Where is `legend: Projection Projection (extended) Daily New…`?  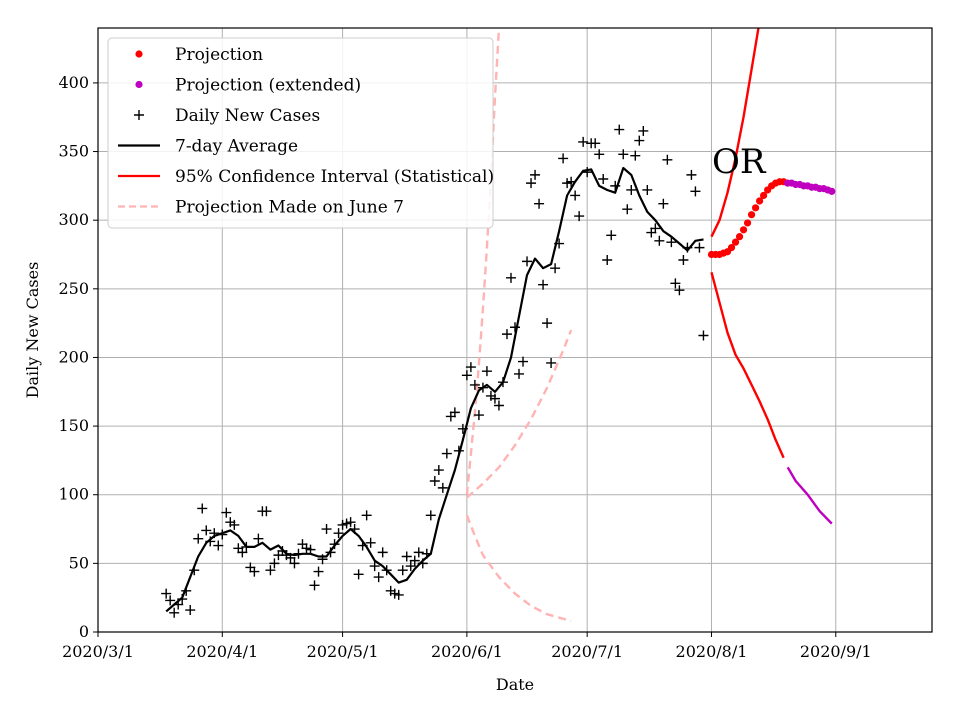
legend: Projection Projection (extended) Daily New… is located at coordinates (300, 133).